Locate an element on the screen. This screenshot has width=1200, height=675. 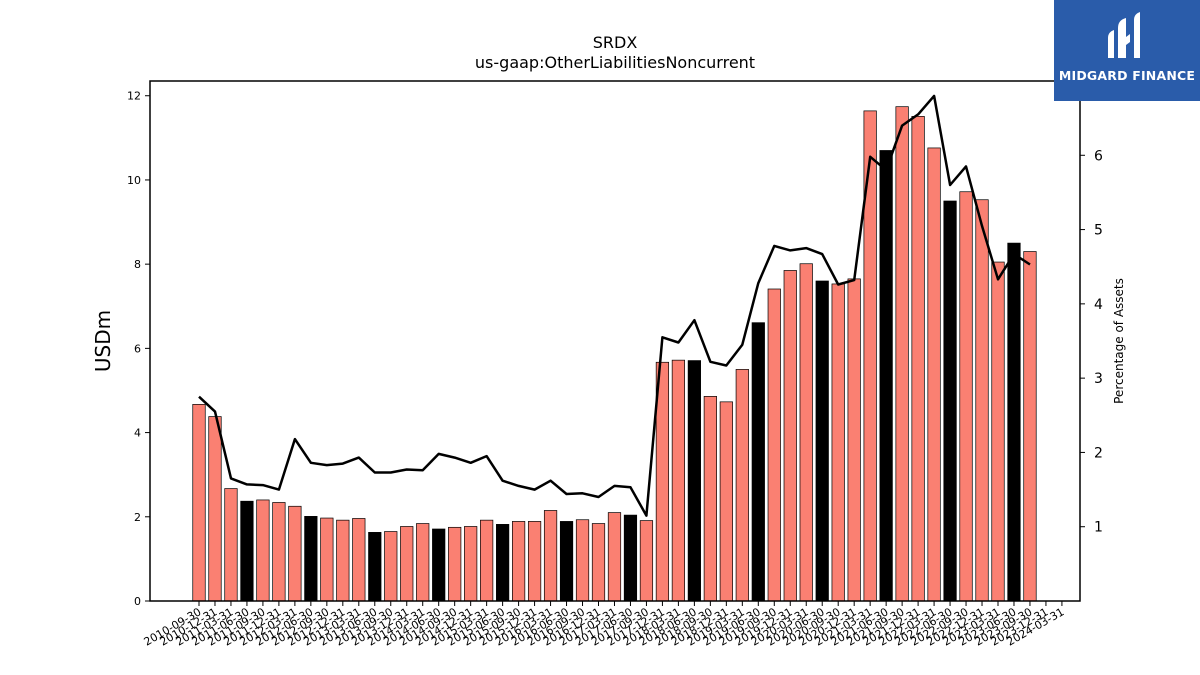
logo-text: MIDGARD FINANCE is located at coordinates (1127, 75).